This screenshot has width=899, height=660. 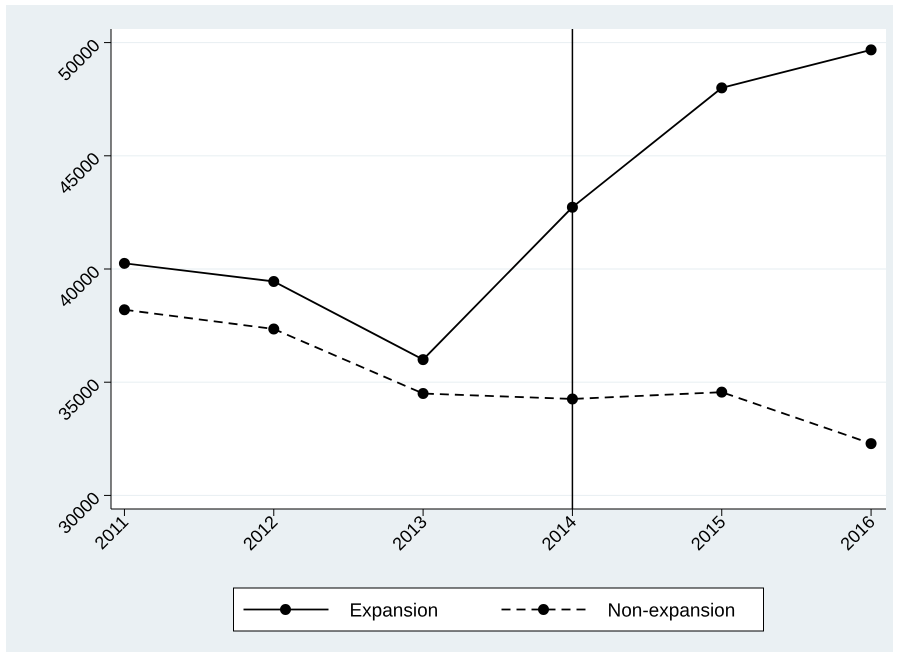 I want to click on legend-label: Non-expansion, so click(x=672, y=611).